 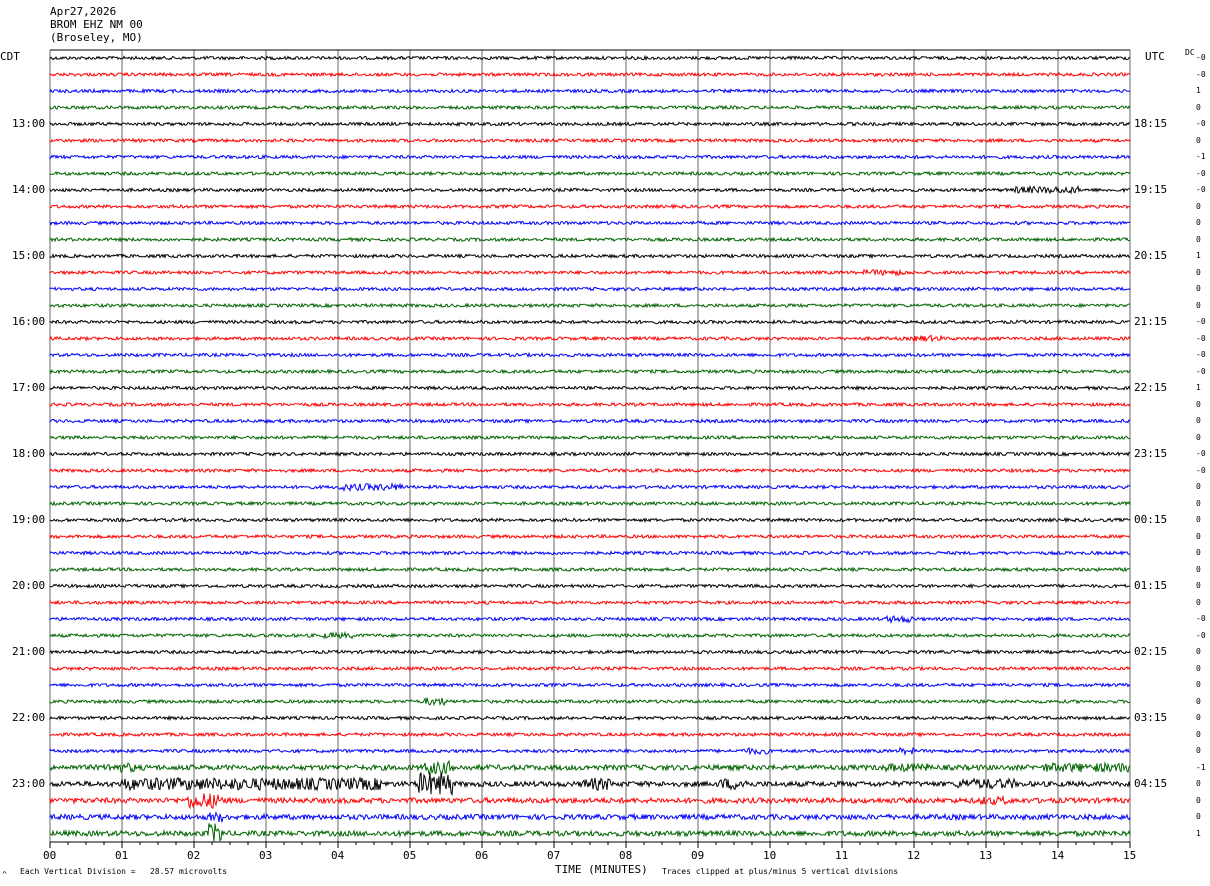 What do you see at coordinates (96, 37) in the screenshot?
I see `station-location: (Broseley, MO)` at bounding box center [96, 37].